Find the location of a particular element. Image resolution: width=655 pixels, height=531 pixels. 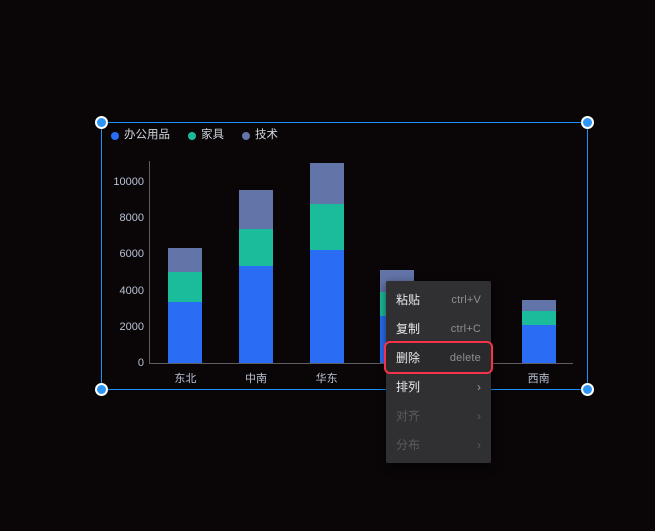

x-axis-tick-label: 中南 is located at coordinates (256, 379).